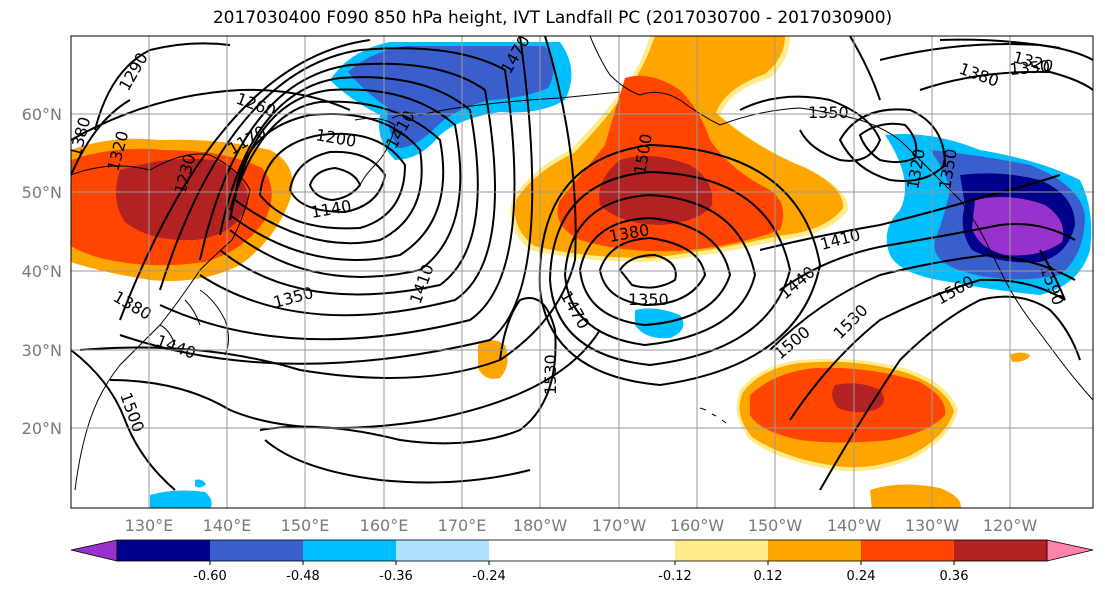 Image resolution: width=1105 pixels, height=601 pixels. Describe the element at coordinates (619, 525) in the screenshot. I see `lon-label: 170°W` at that location.